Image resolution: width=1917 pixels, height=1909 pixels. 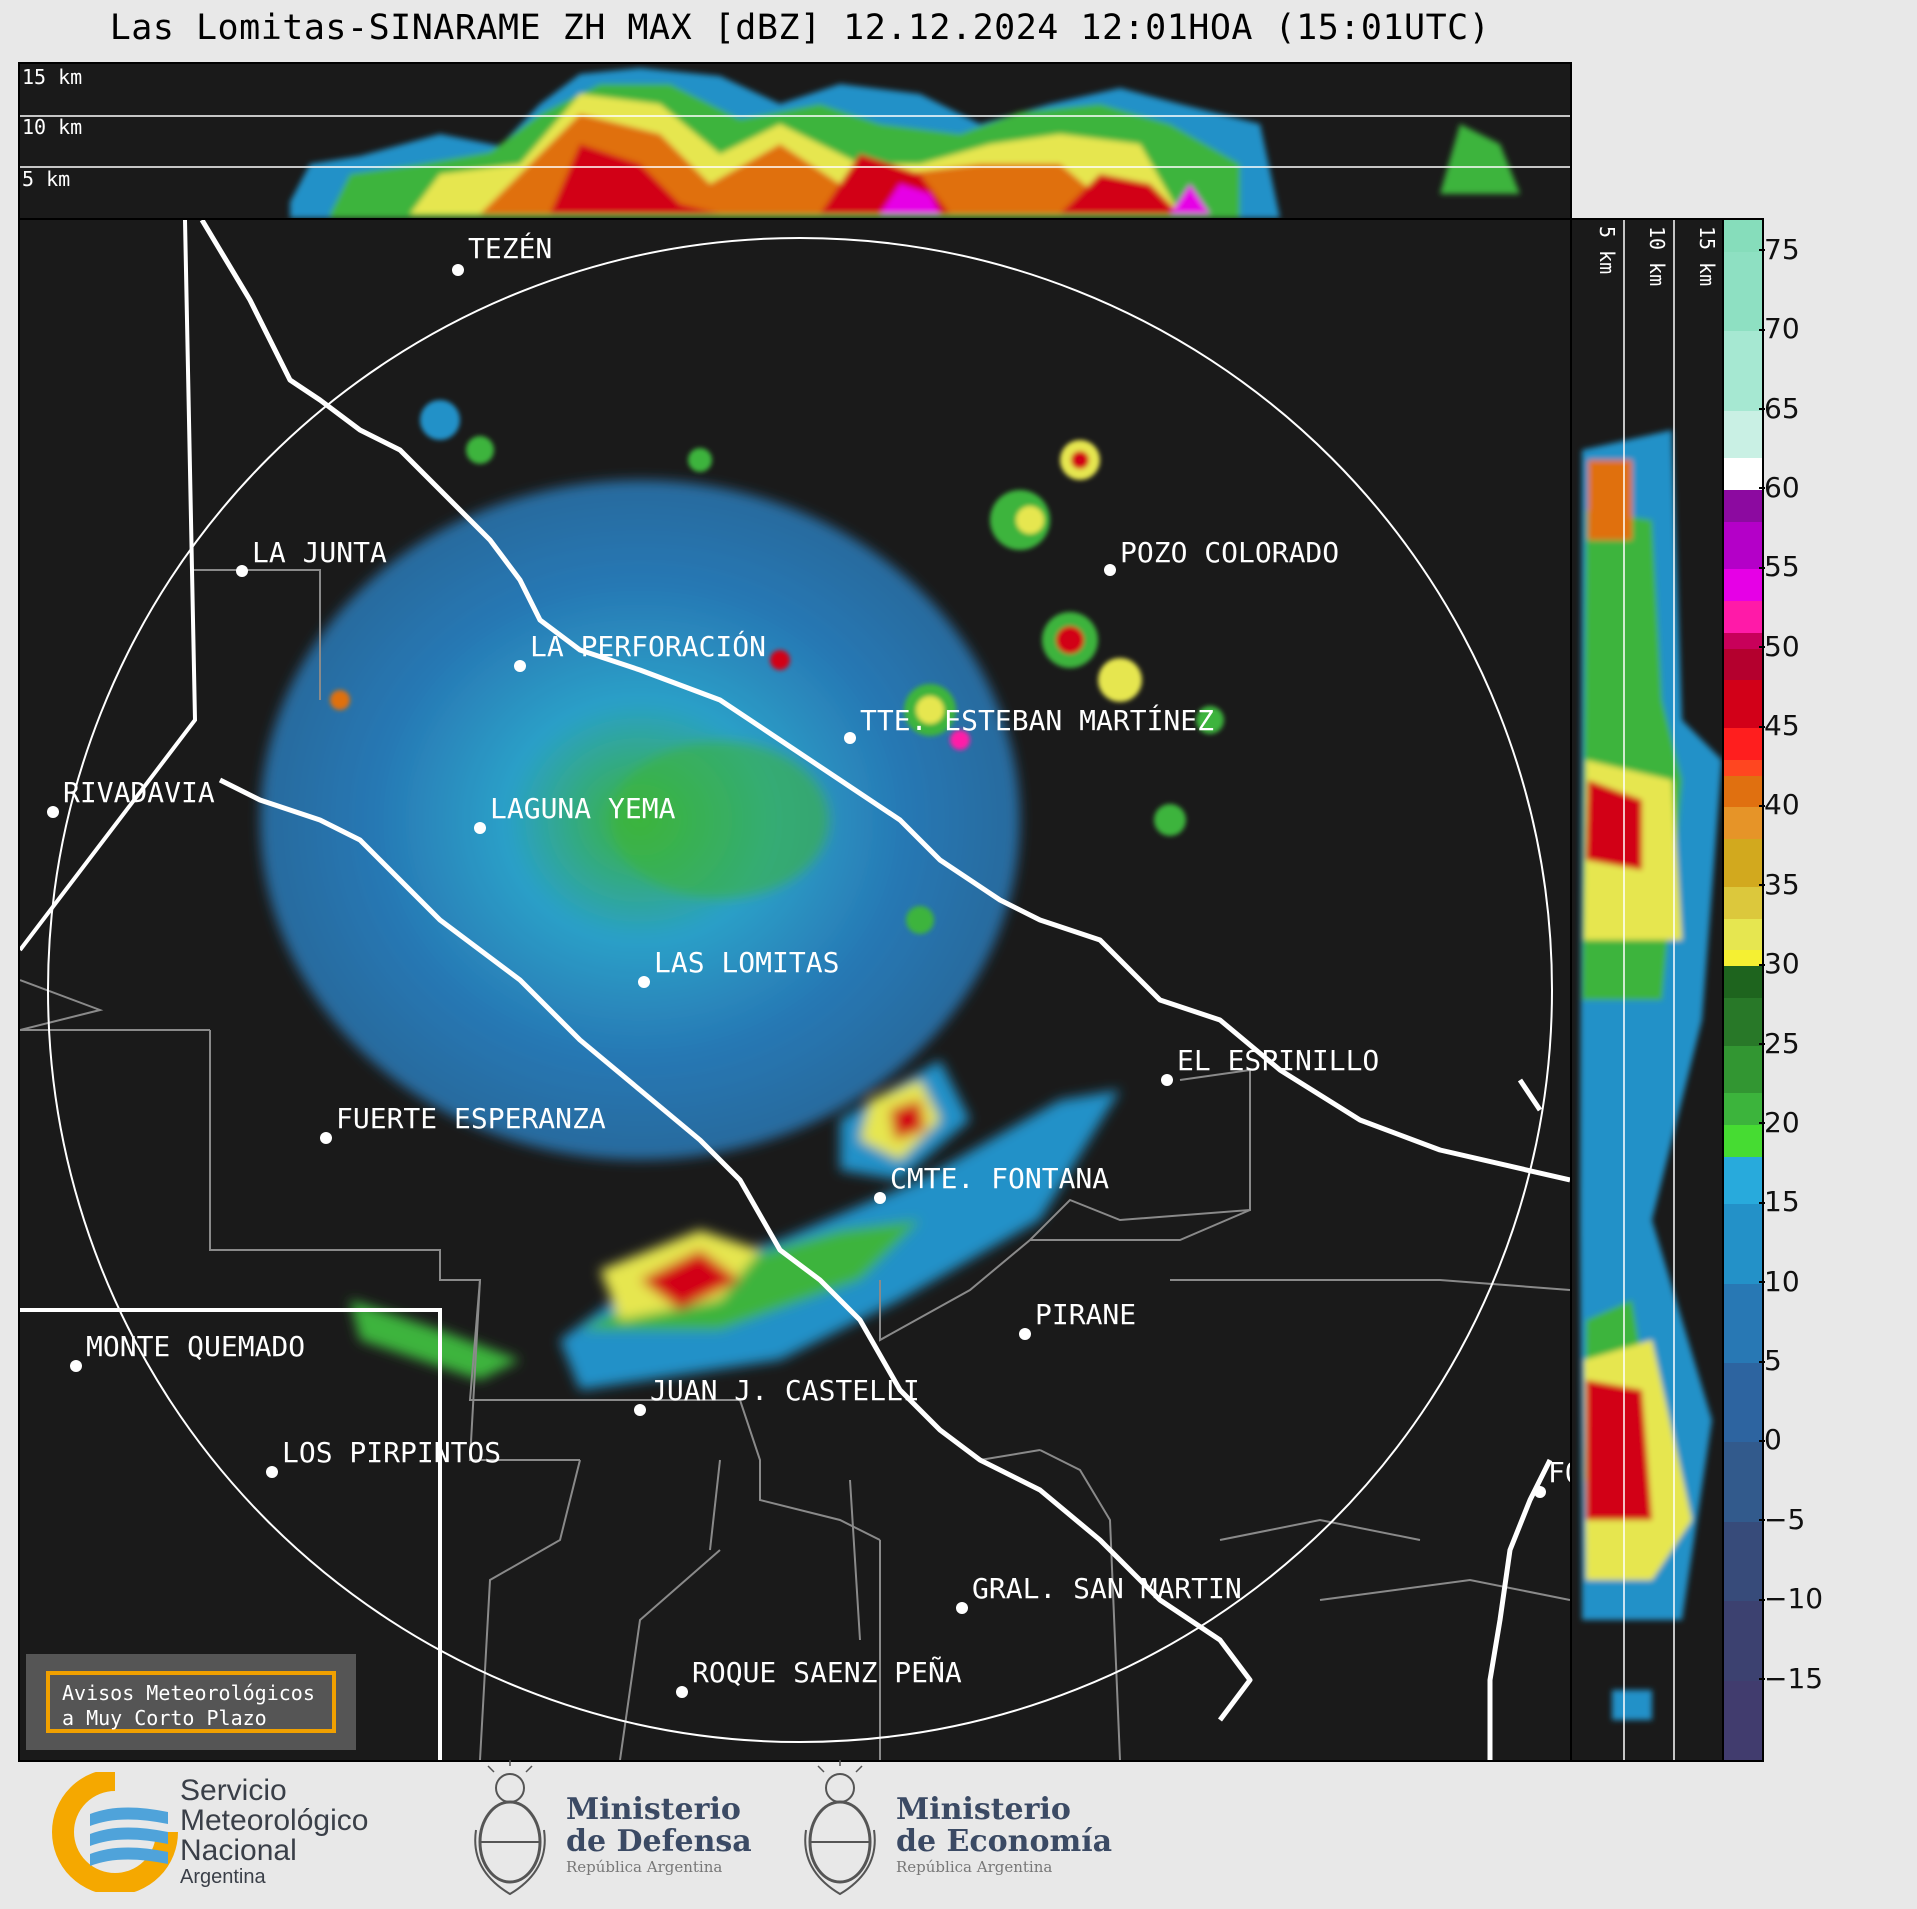 What do you see at coordinates (653, 1809) in the screenshot?
I see `defensa-line-1: Ministerio` at bounding box center [653, 1809].